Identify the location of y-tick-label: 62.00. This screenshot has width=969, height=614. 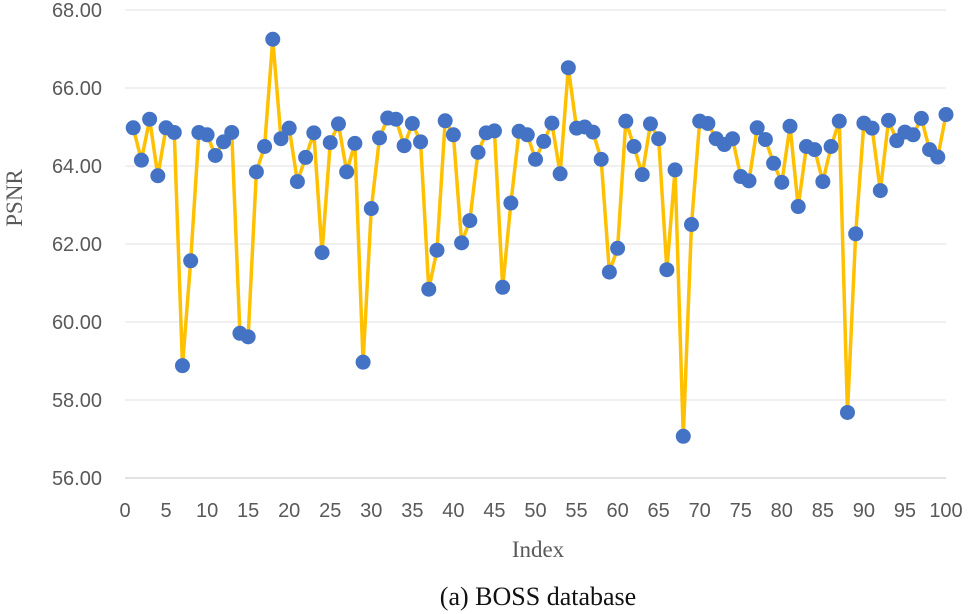
(77, 245).